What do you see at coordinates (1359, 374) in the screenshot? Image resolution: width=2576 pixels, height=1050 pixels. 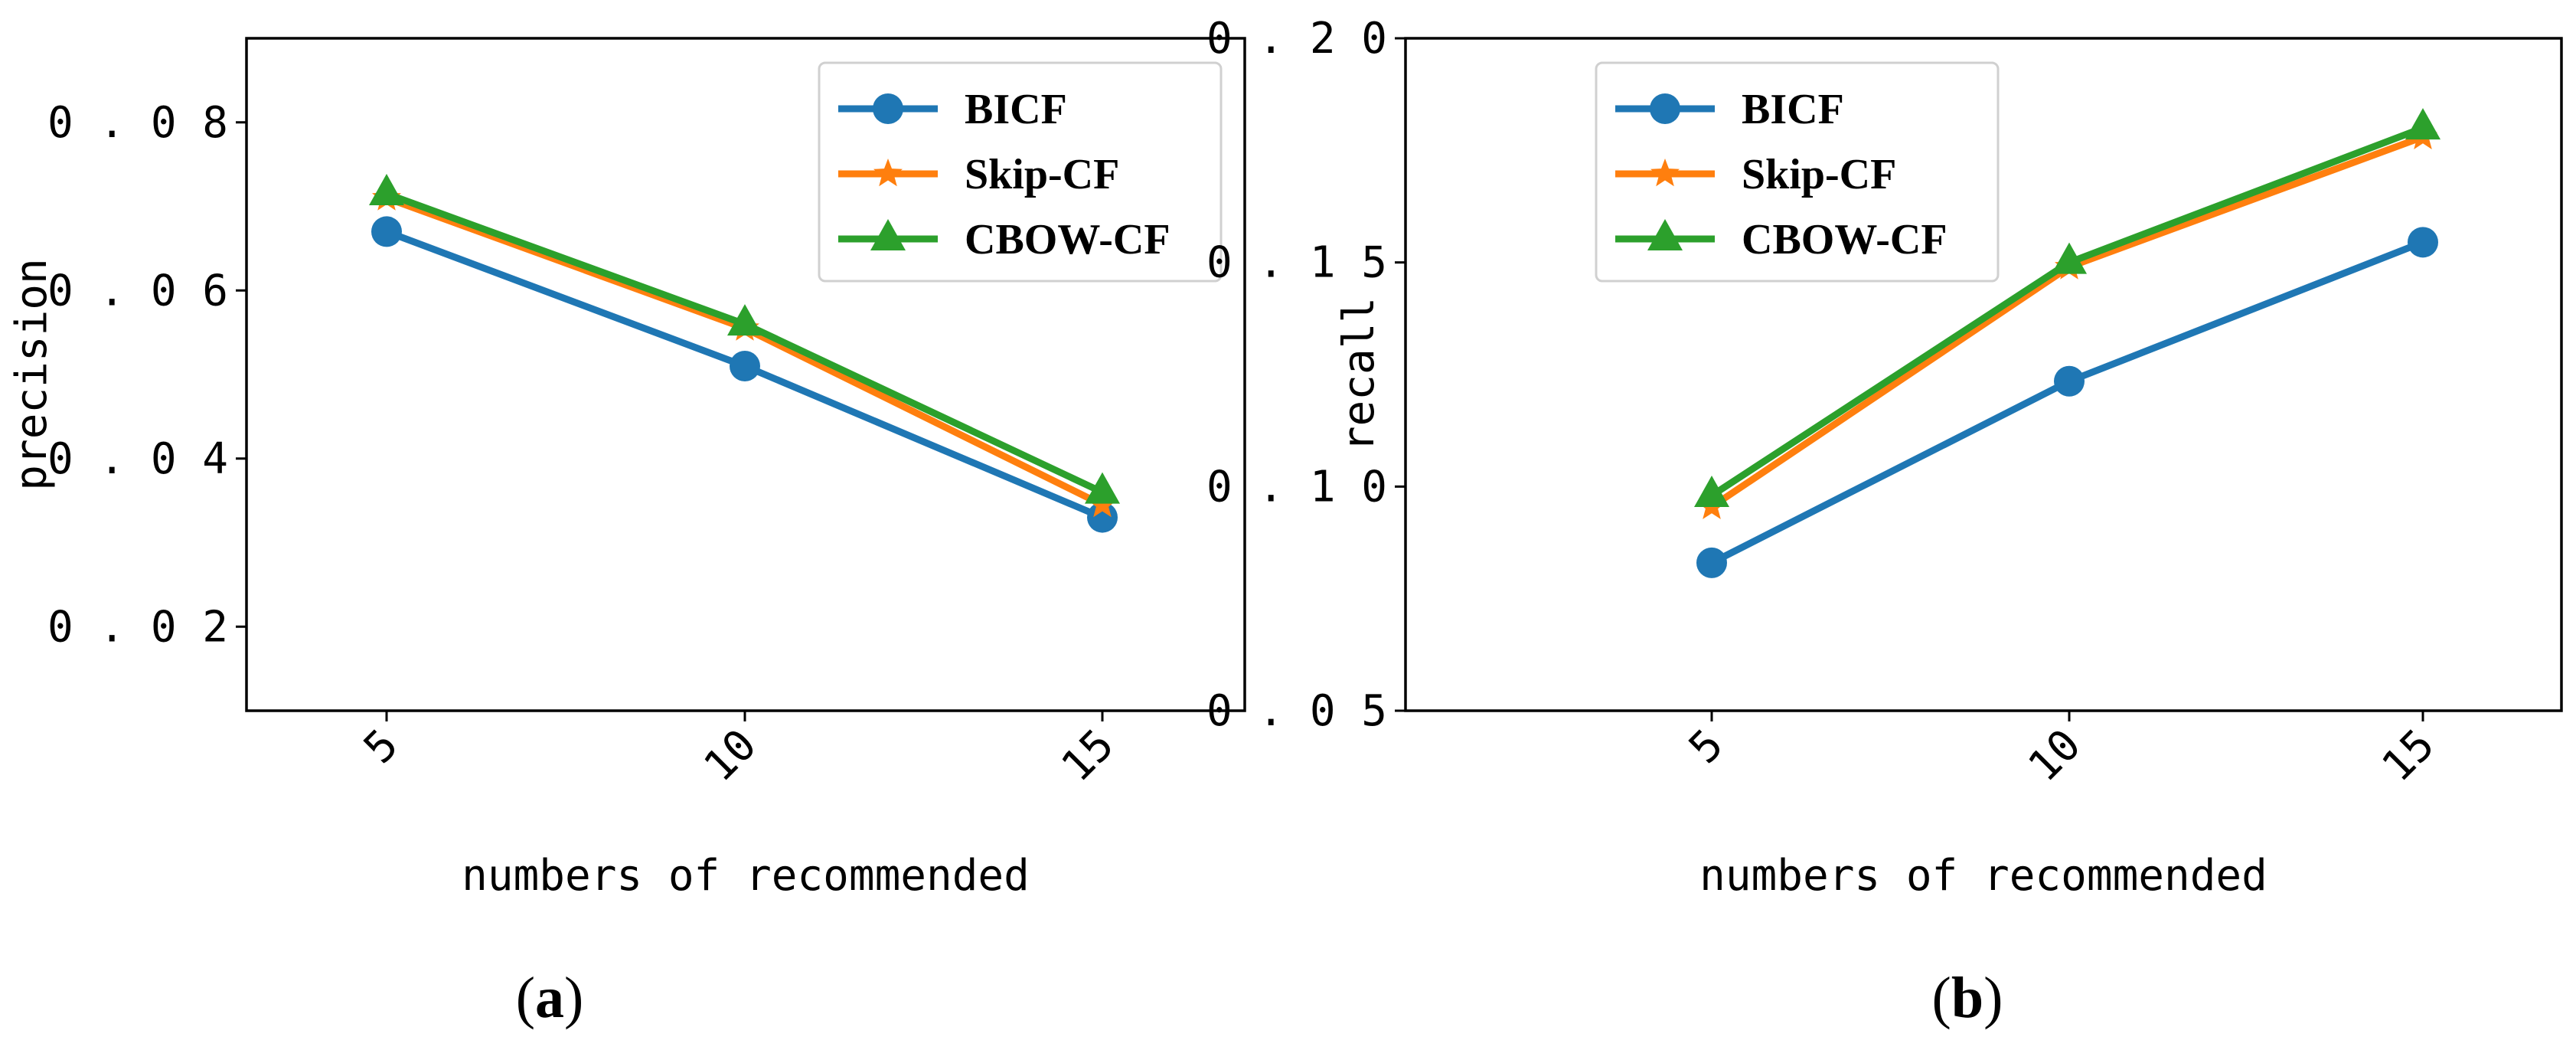 I see `y-axis-label: recall` at bounding box center [1359, 374].